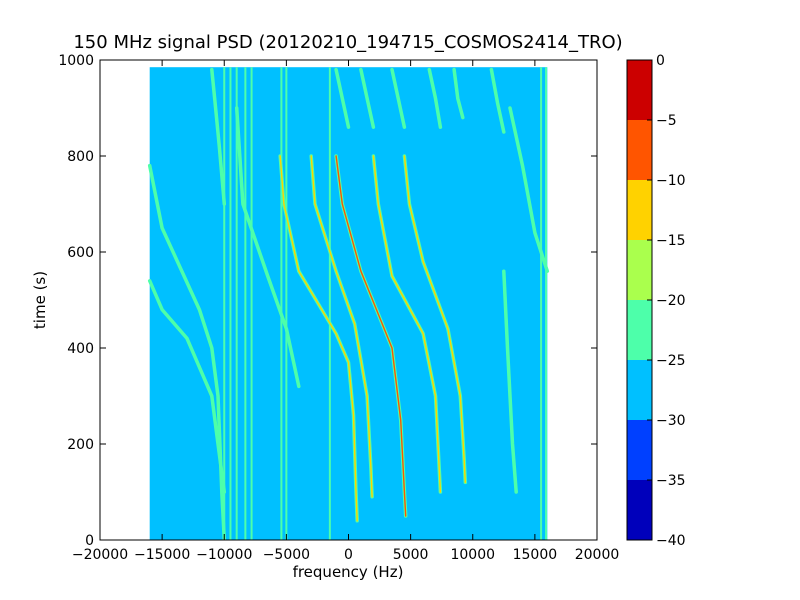 This screenshot has height=600, width=800. I want to click on colorbar: 0 −5 −10 −15 −20 −25 −30 −35 −40, so click(656, 301).